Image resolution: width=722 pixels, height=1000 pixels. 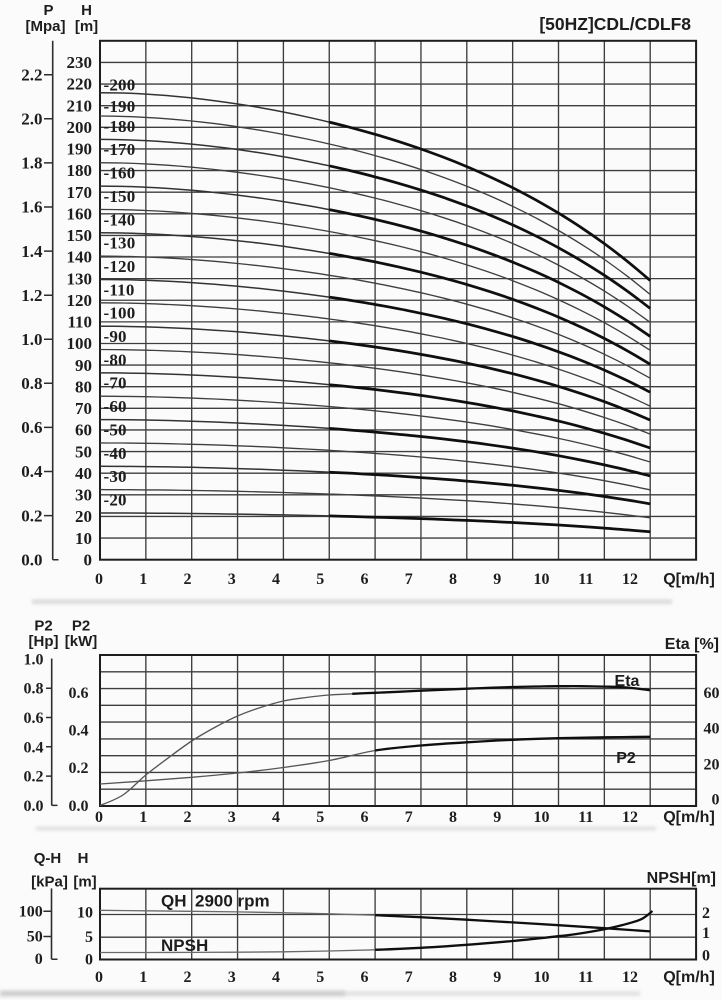 I want to click on svg-text: Eta [%], so click(x=692, y=644).